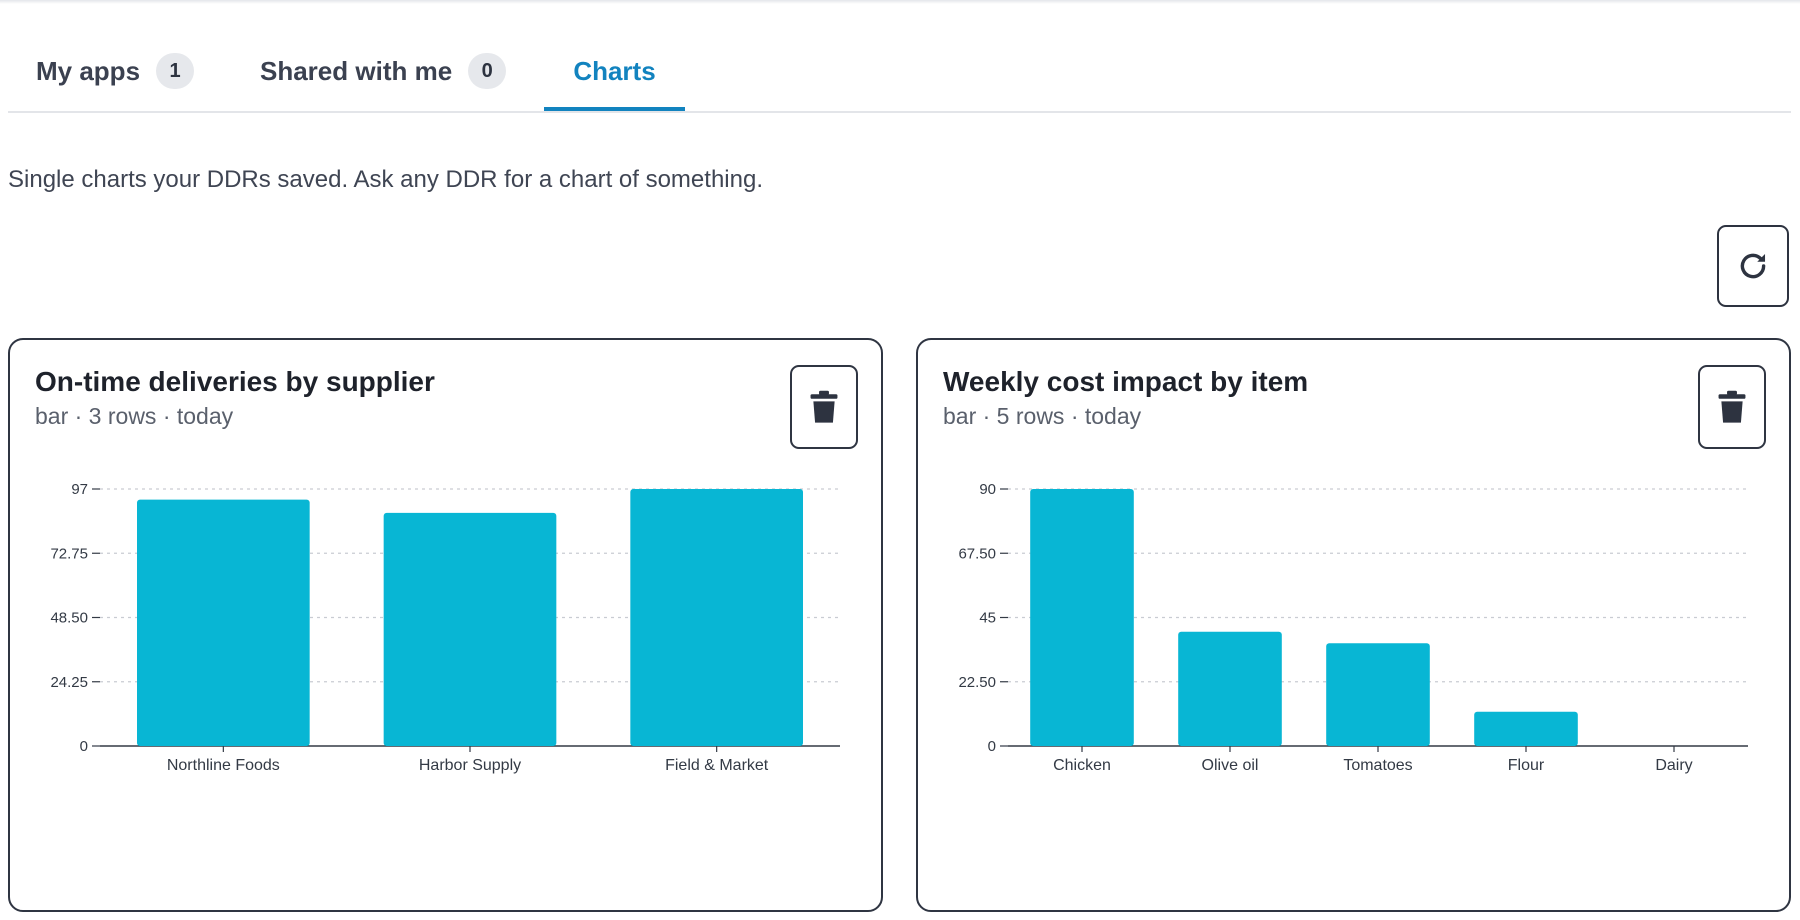 The height and width of the screenshot is (920, 1800). I want to click on tab-label: Charts, so click(614, 71).